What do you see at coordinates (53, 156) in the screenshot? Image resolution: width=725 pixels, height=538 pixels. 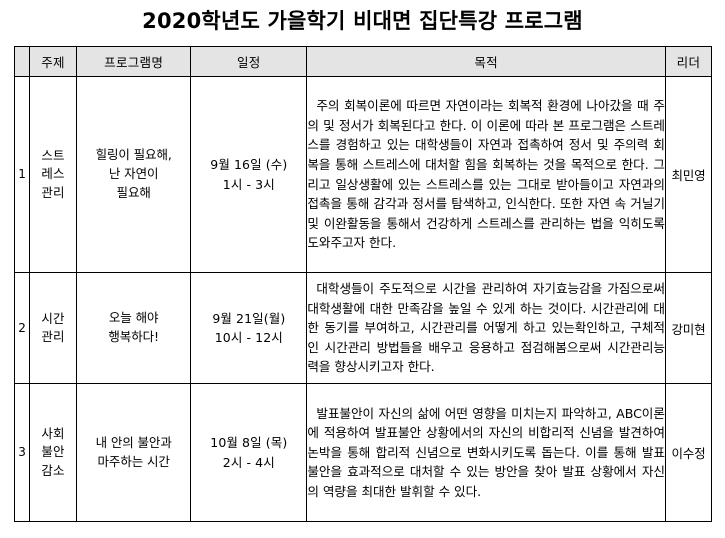 I see `row-topic-line-1: 스트` at bounding box center [53, 156].